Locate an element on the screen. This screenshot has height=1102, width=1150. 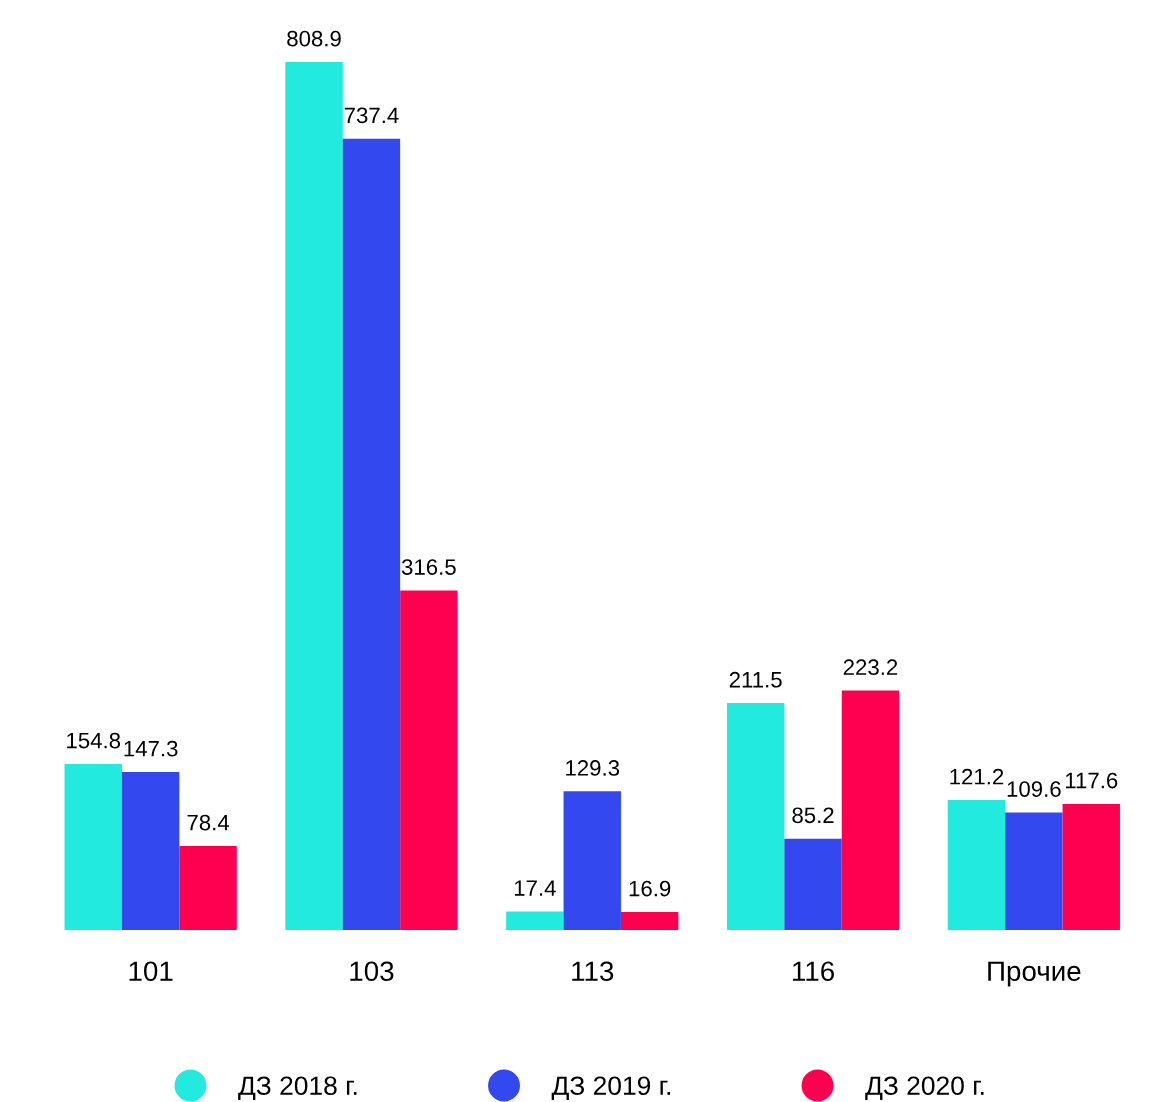
data-label: 17.4 is located at coordinates (535, 888).